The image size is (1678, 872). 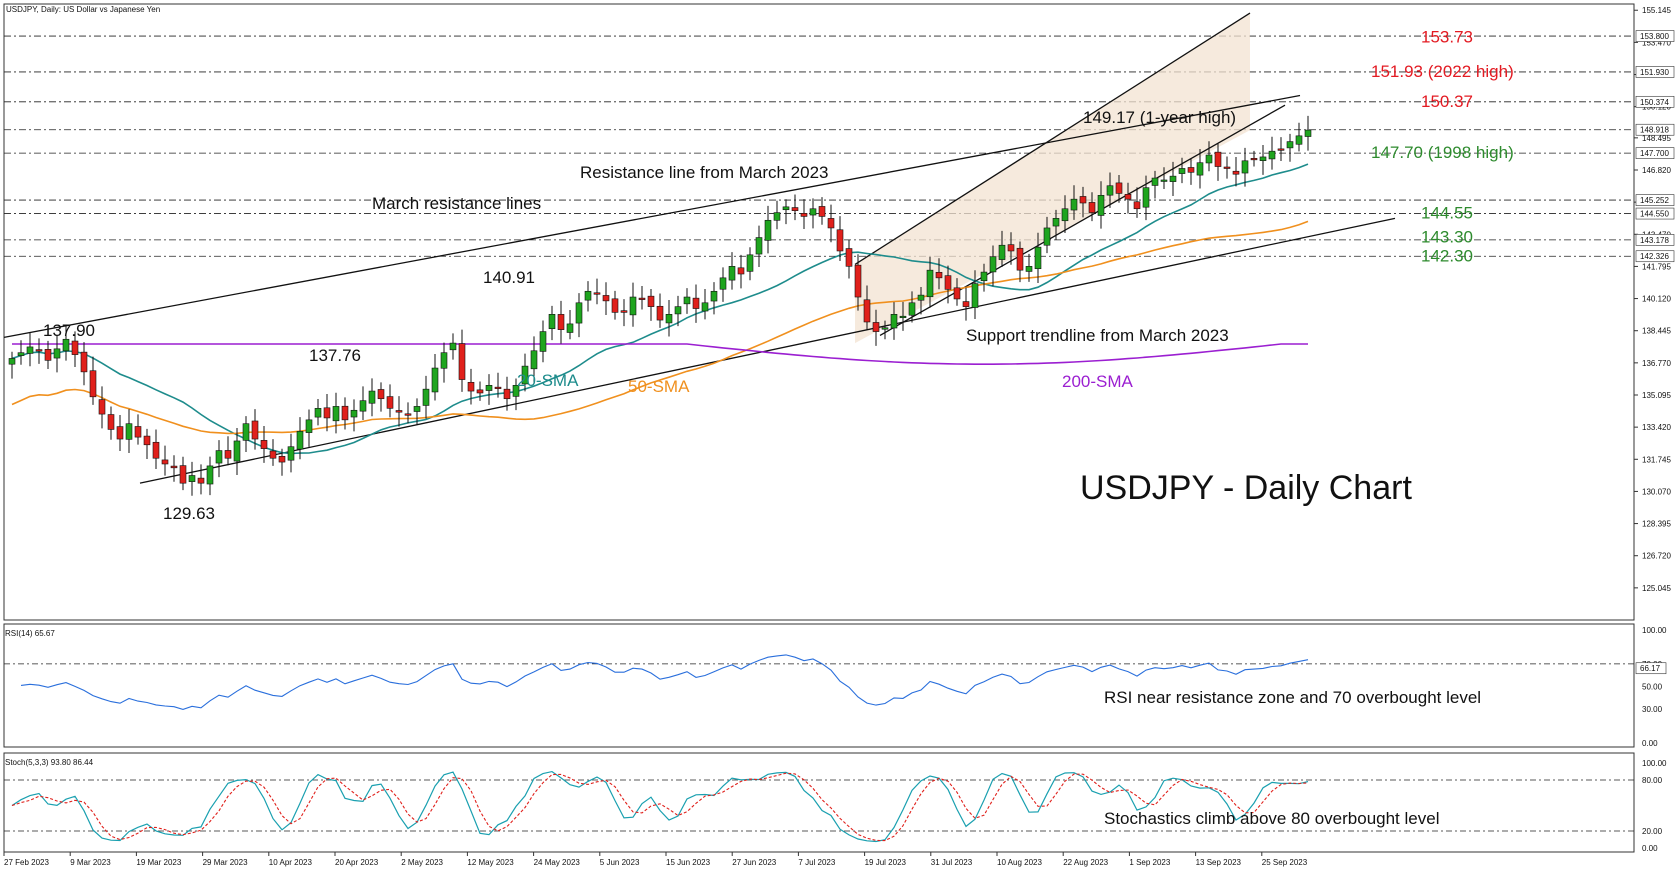 I want to click on x-tick-label: 15 Jun 2023, so click(x=688, y=862).